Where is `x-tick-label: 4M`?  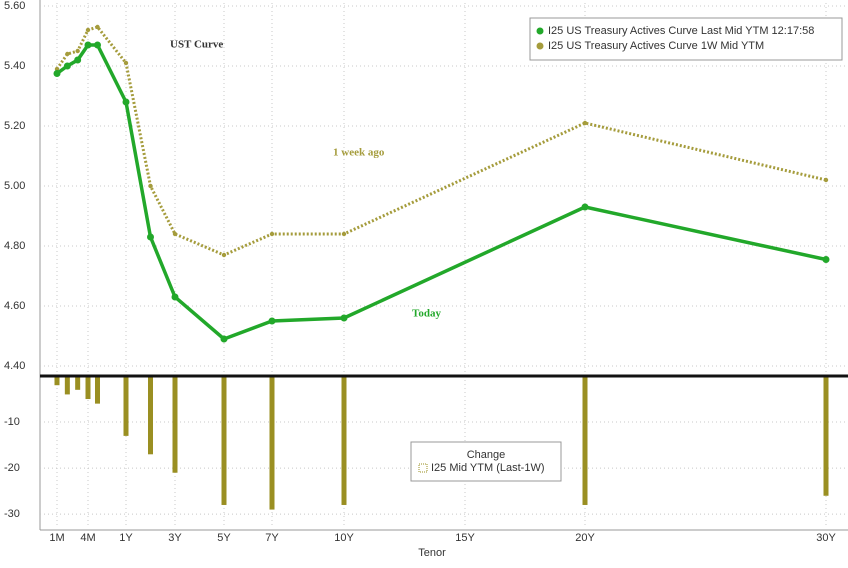
x-tick-label: 4M is located at coordinates (87, 538).